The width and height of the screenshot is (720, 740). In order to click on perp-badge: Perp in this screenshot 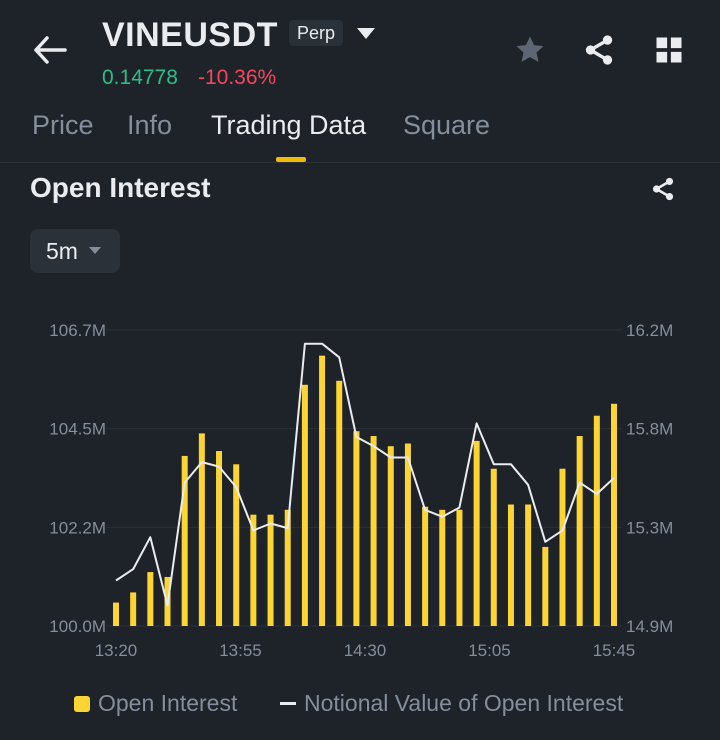, I will do `click(316, 33)`.